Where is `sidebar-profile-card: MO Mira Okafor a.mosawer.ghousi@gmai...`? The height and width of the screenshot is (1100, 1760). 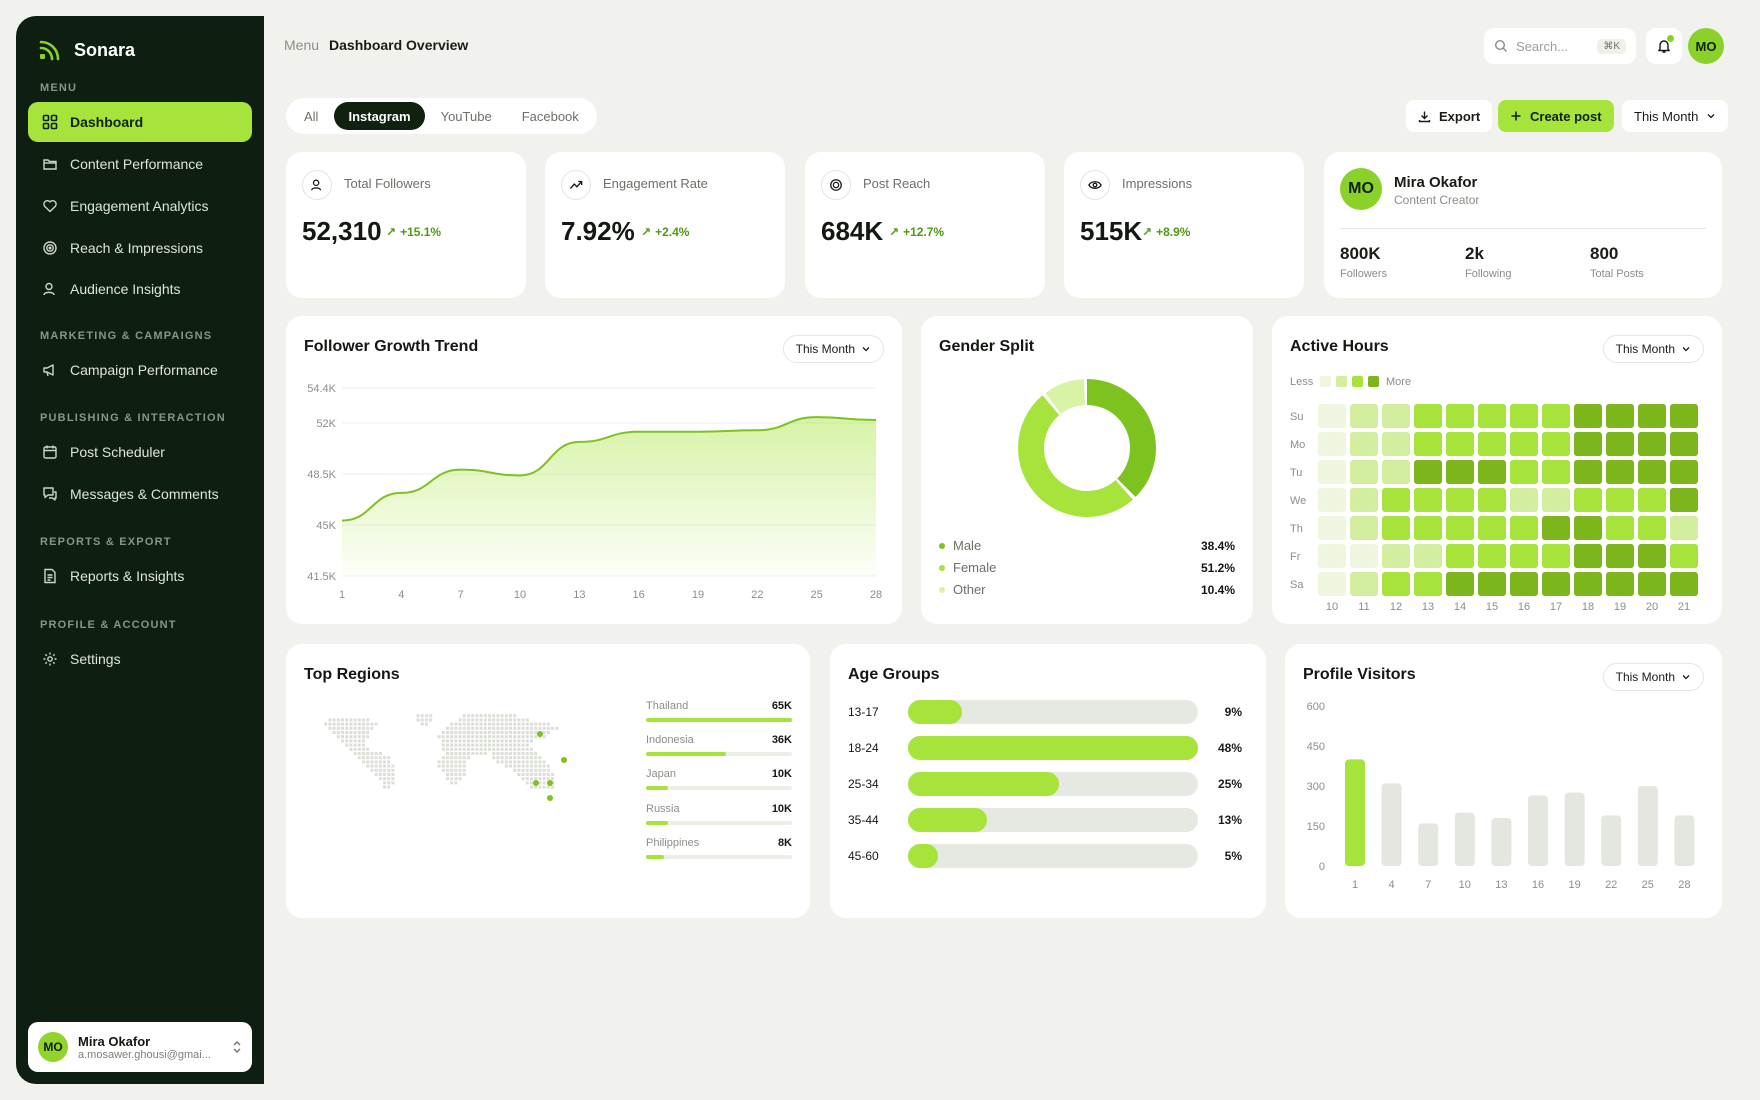
sidebar-profile-card: MO Mira Okafor a.mosawer.ghousi@gmai... is located at coordinates (140, 1047).